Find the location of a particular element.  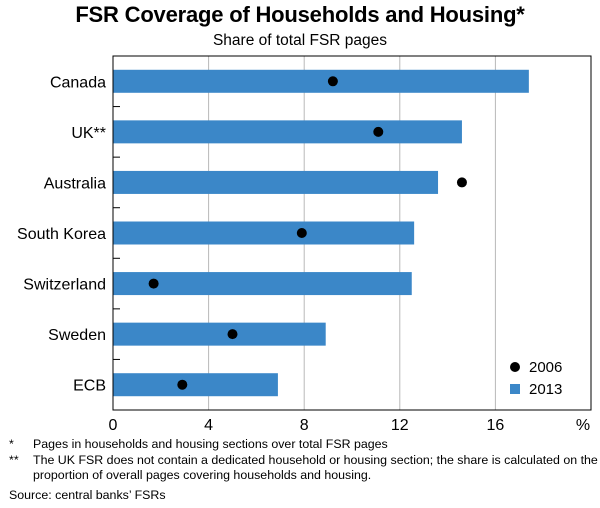

footnote-1-mark: * is located at coordinates (11, 444).